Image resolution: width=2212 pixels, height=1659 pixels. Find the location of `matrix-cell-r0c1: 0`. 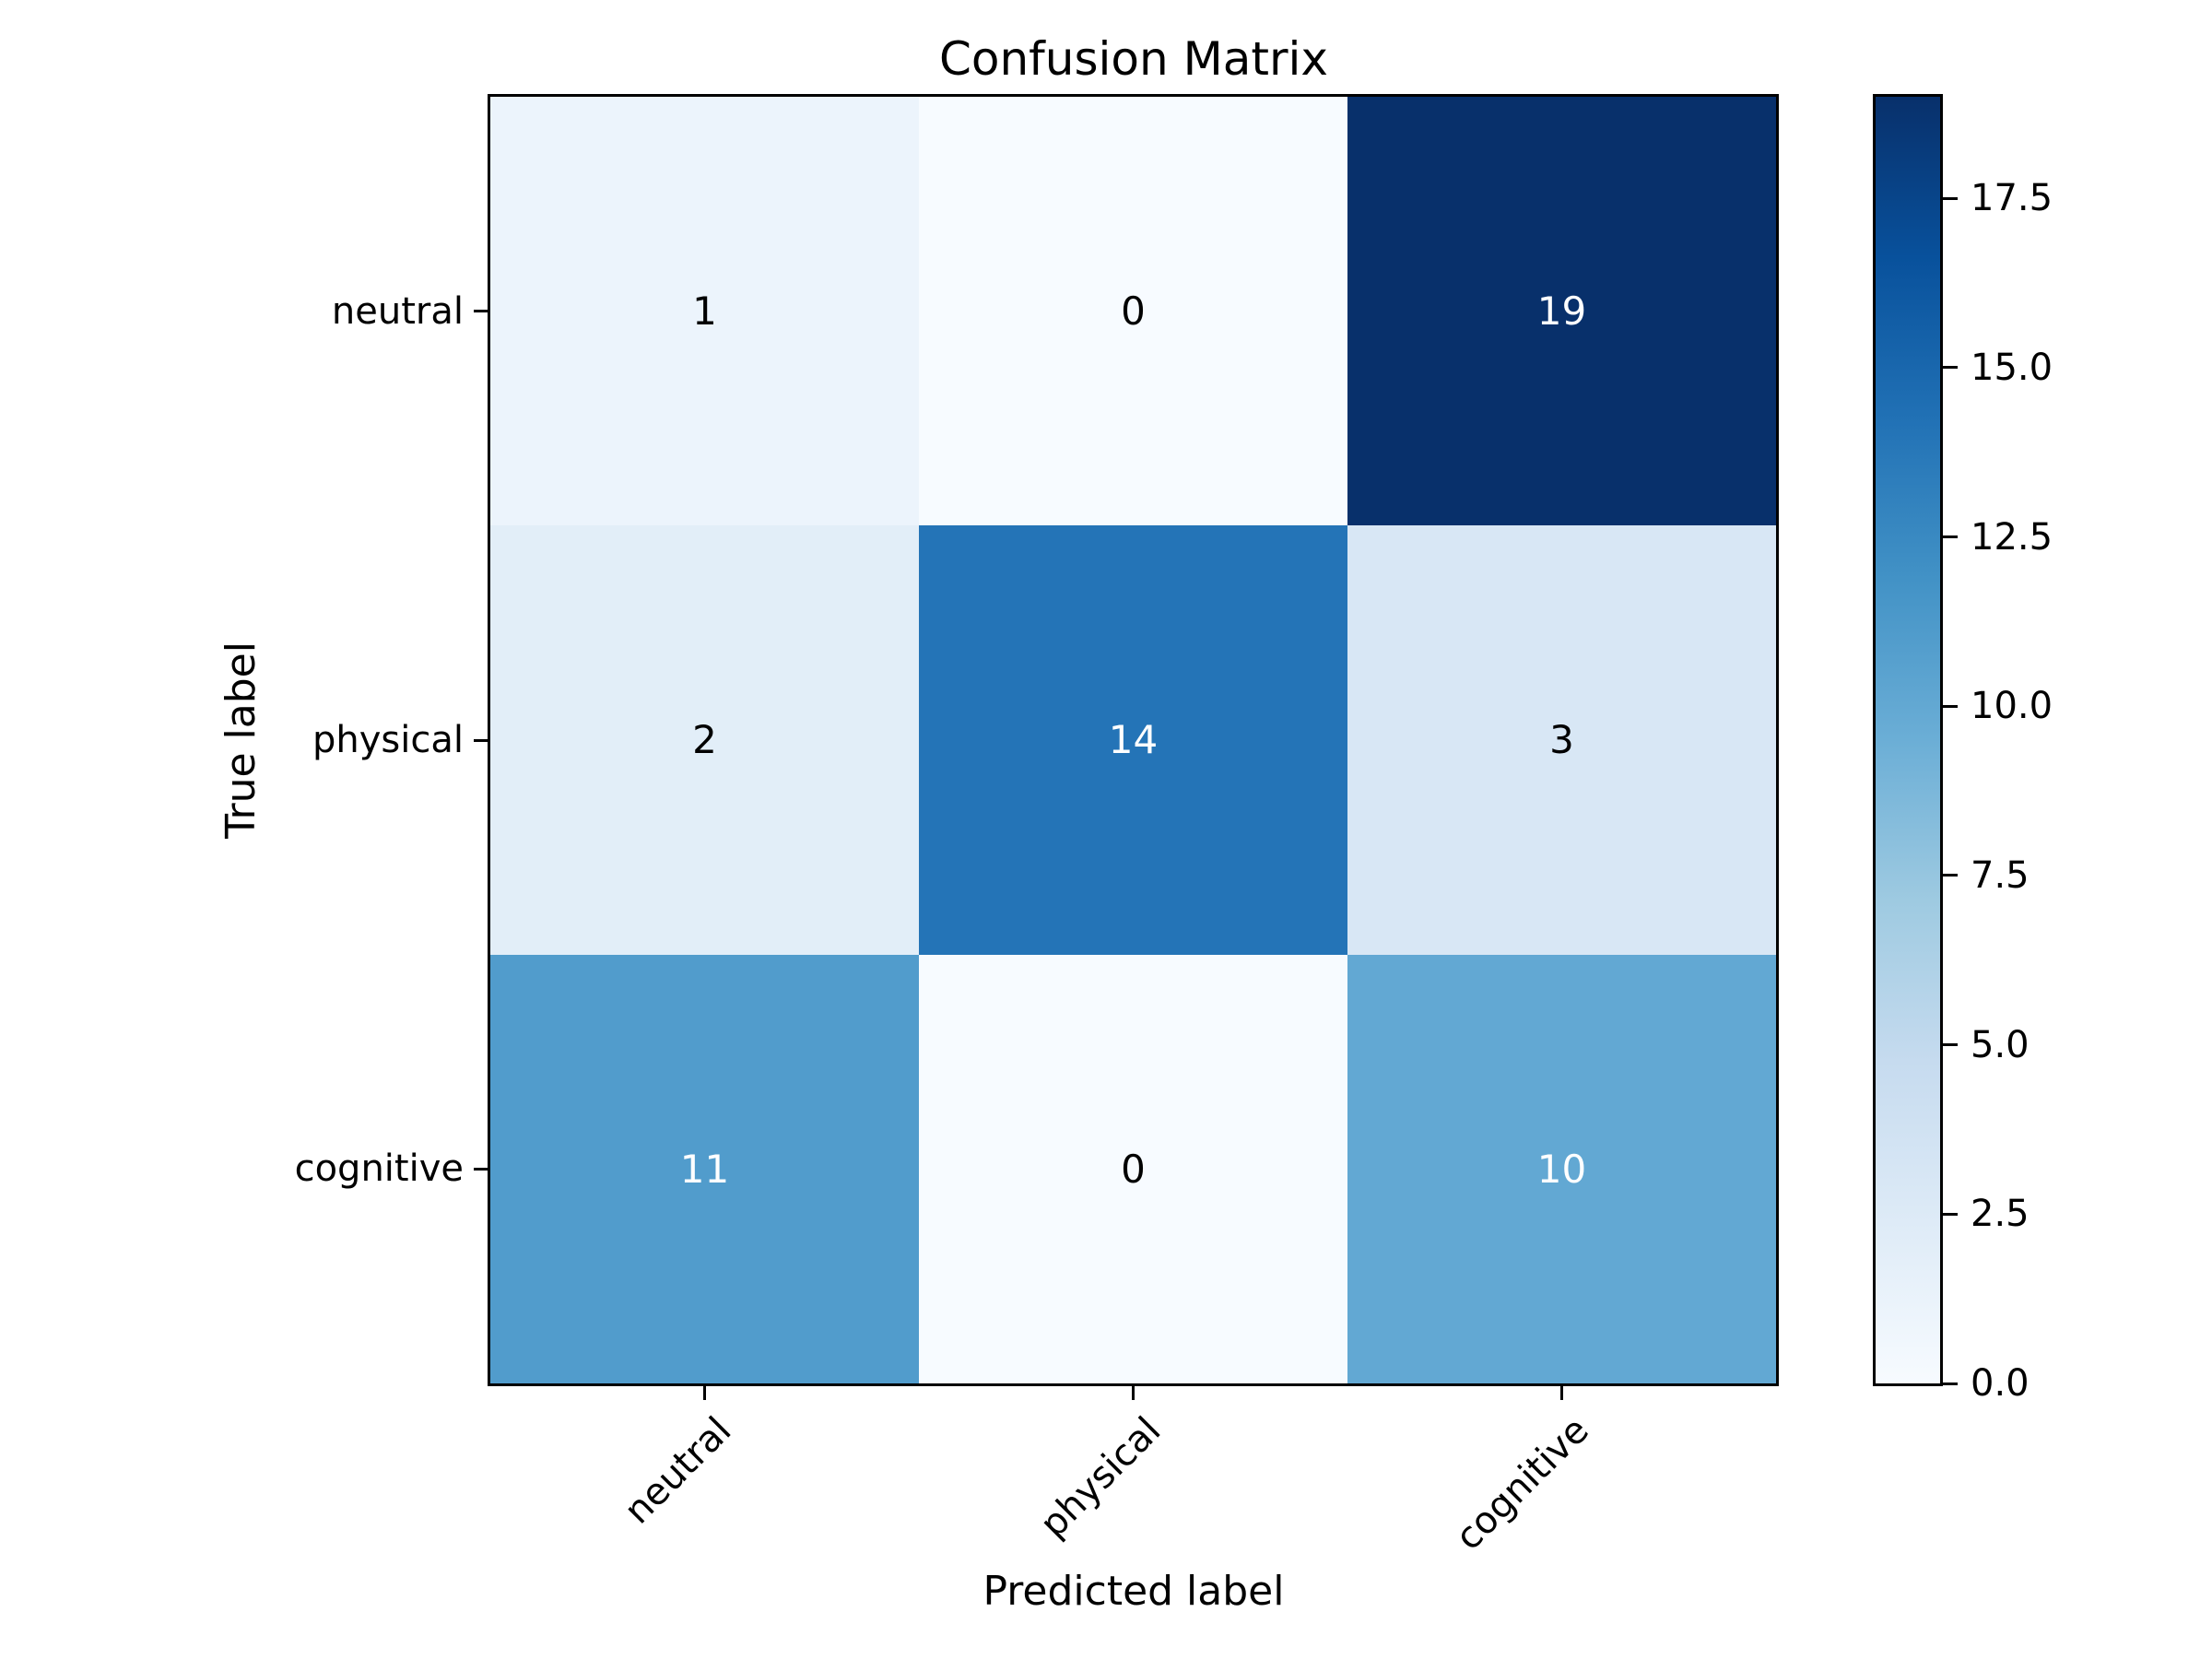

matrix-cell-r0c1: 0 is located at coordinates (1133, 311).